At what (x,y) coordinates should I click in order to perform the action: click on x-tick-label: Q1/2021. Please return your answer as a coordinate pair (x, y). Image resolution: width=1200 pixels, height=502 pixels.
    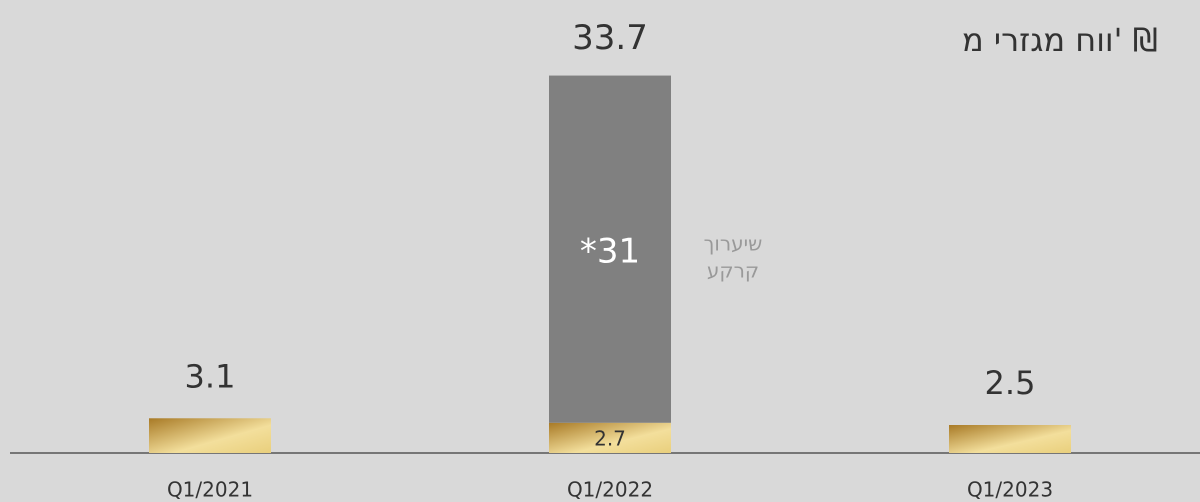
    Looking at the image, I should click on (210, 490).